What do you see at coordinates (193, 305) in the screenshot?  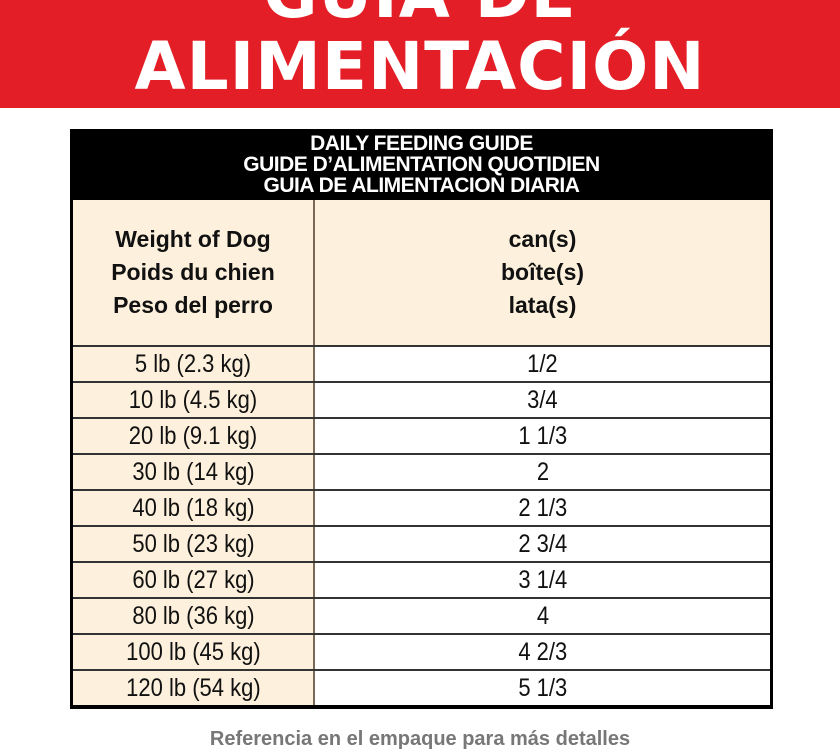 I see `header-text: Peso del perro` at bounding box center [193, 305].